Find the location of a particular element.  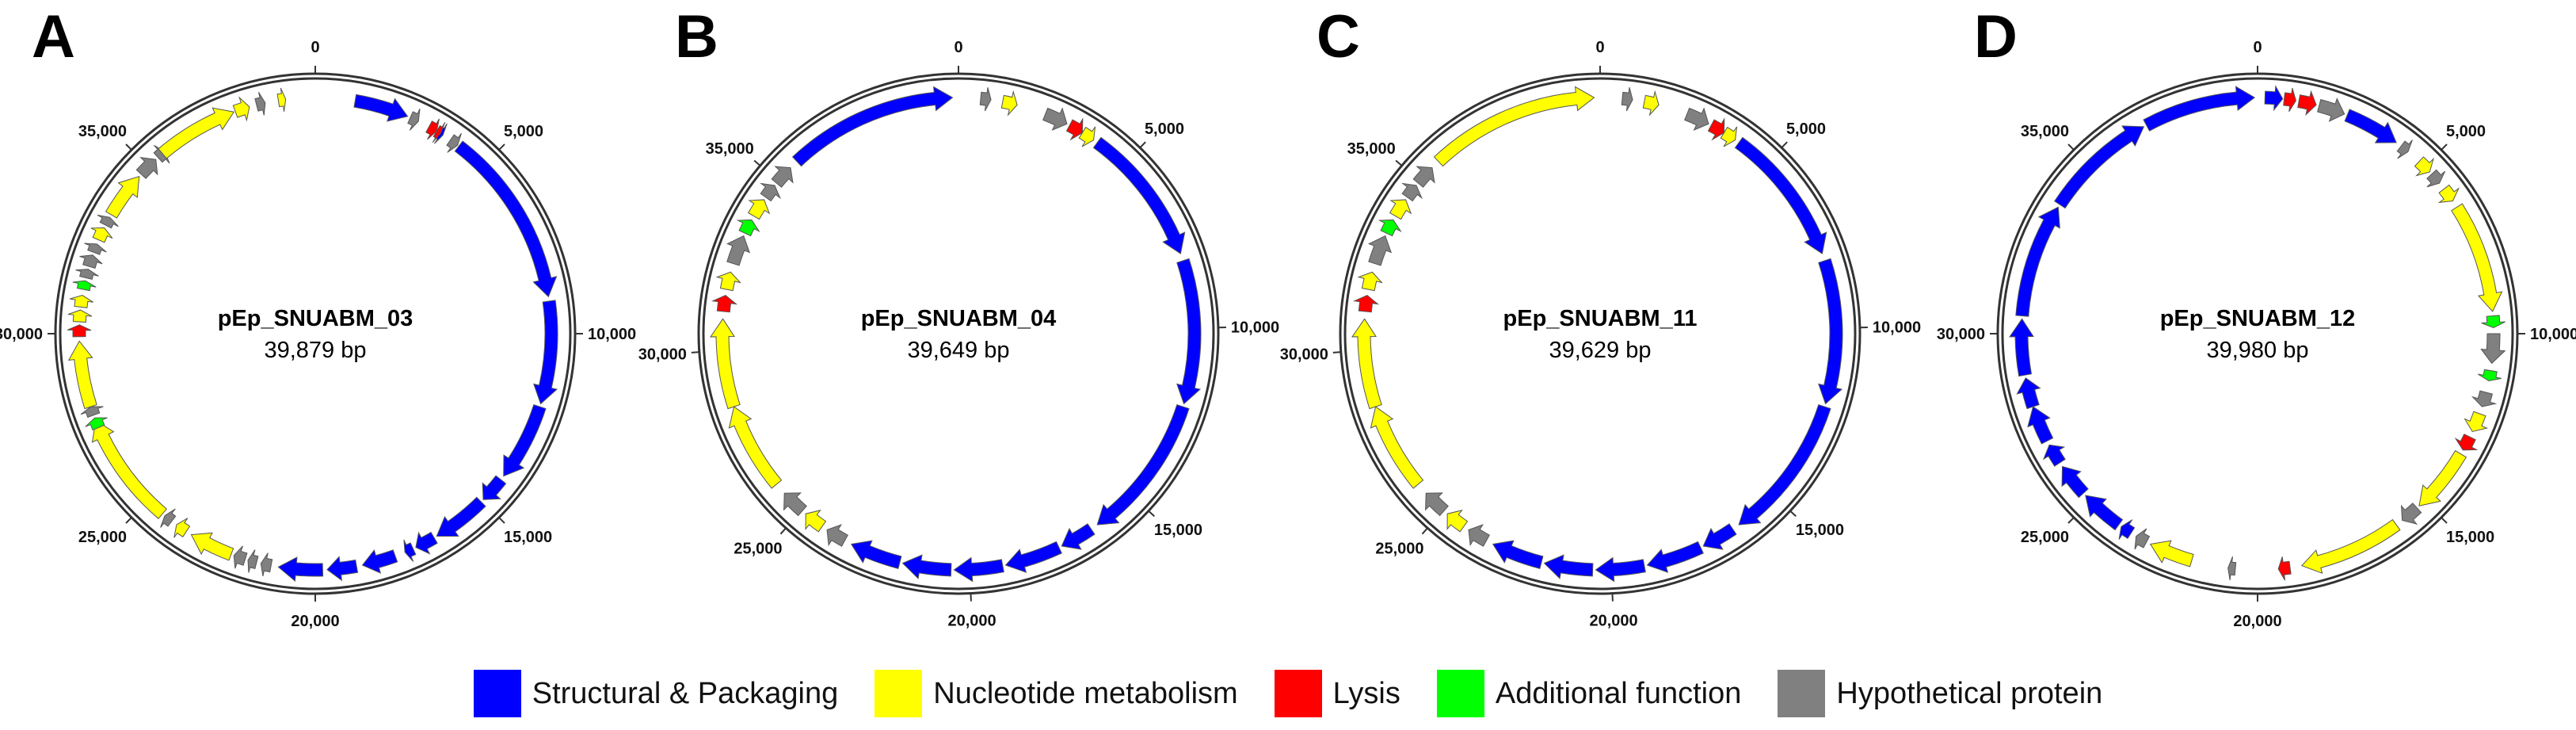

phage-name: pEp_SNUABM_12 is located at coordinates (2258, 318).